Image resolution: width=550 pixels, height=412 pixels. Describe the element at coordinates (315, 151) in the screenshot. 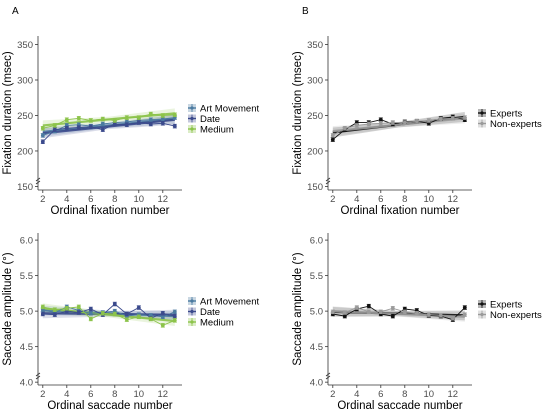

I see `y-tick-label: 200` at that location.